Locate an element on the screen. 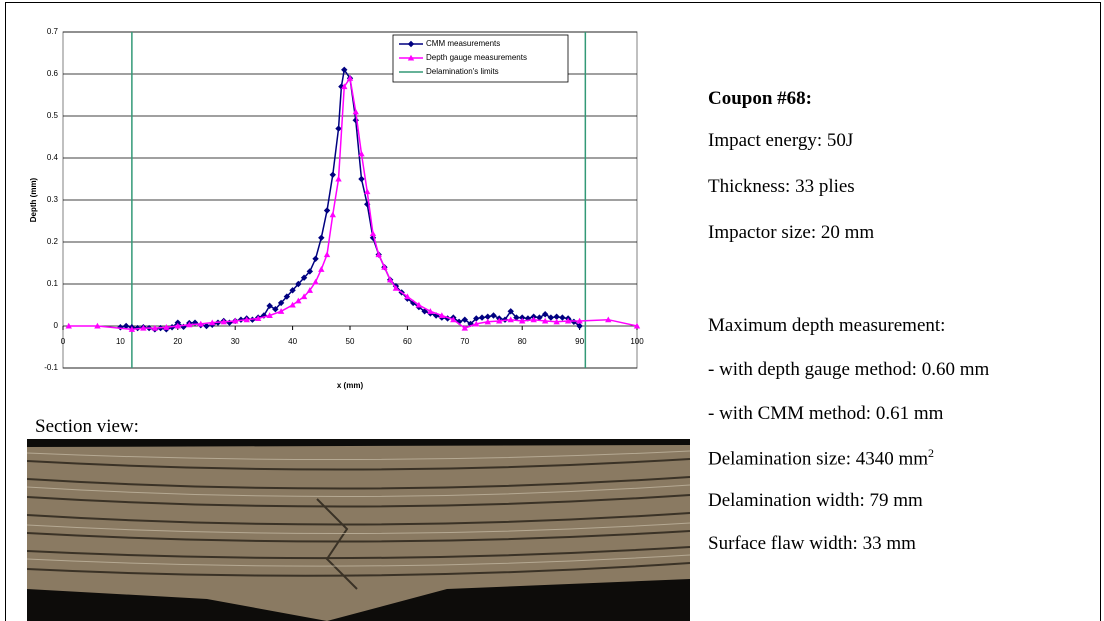 This screenshot has width=1104, height=621. x-tick-label: 30 is located at coordinates (235, 341).